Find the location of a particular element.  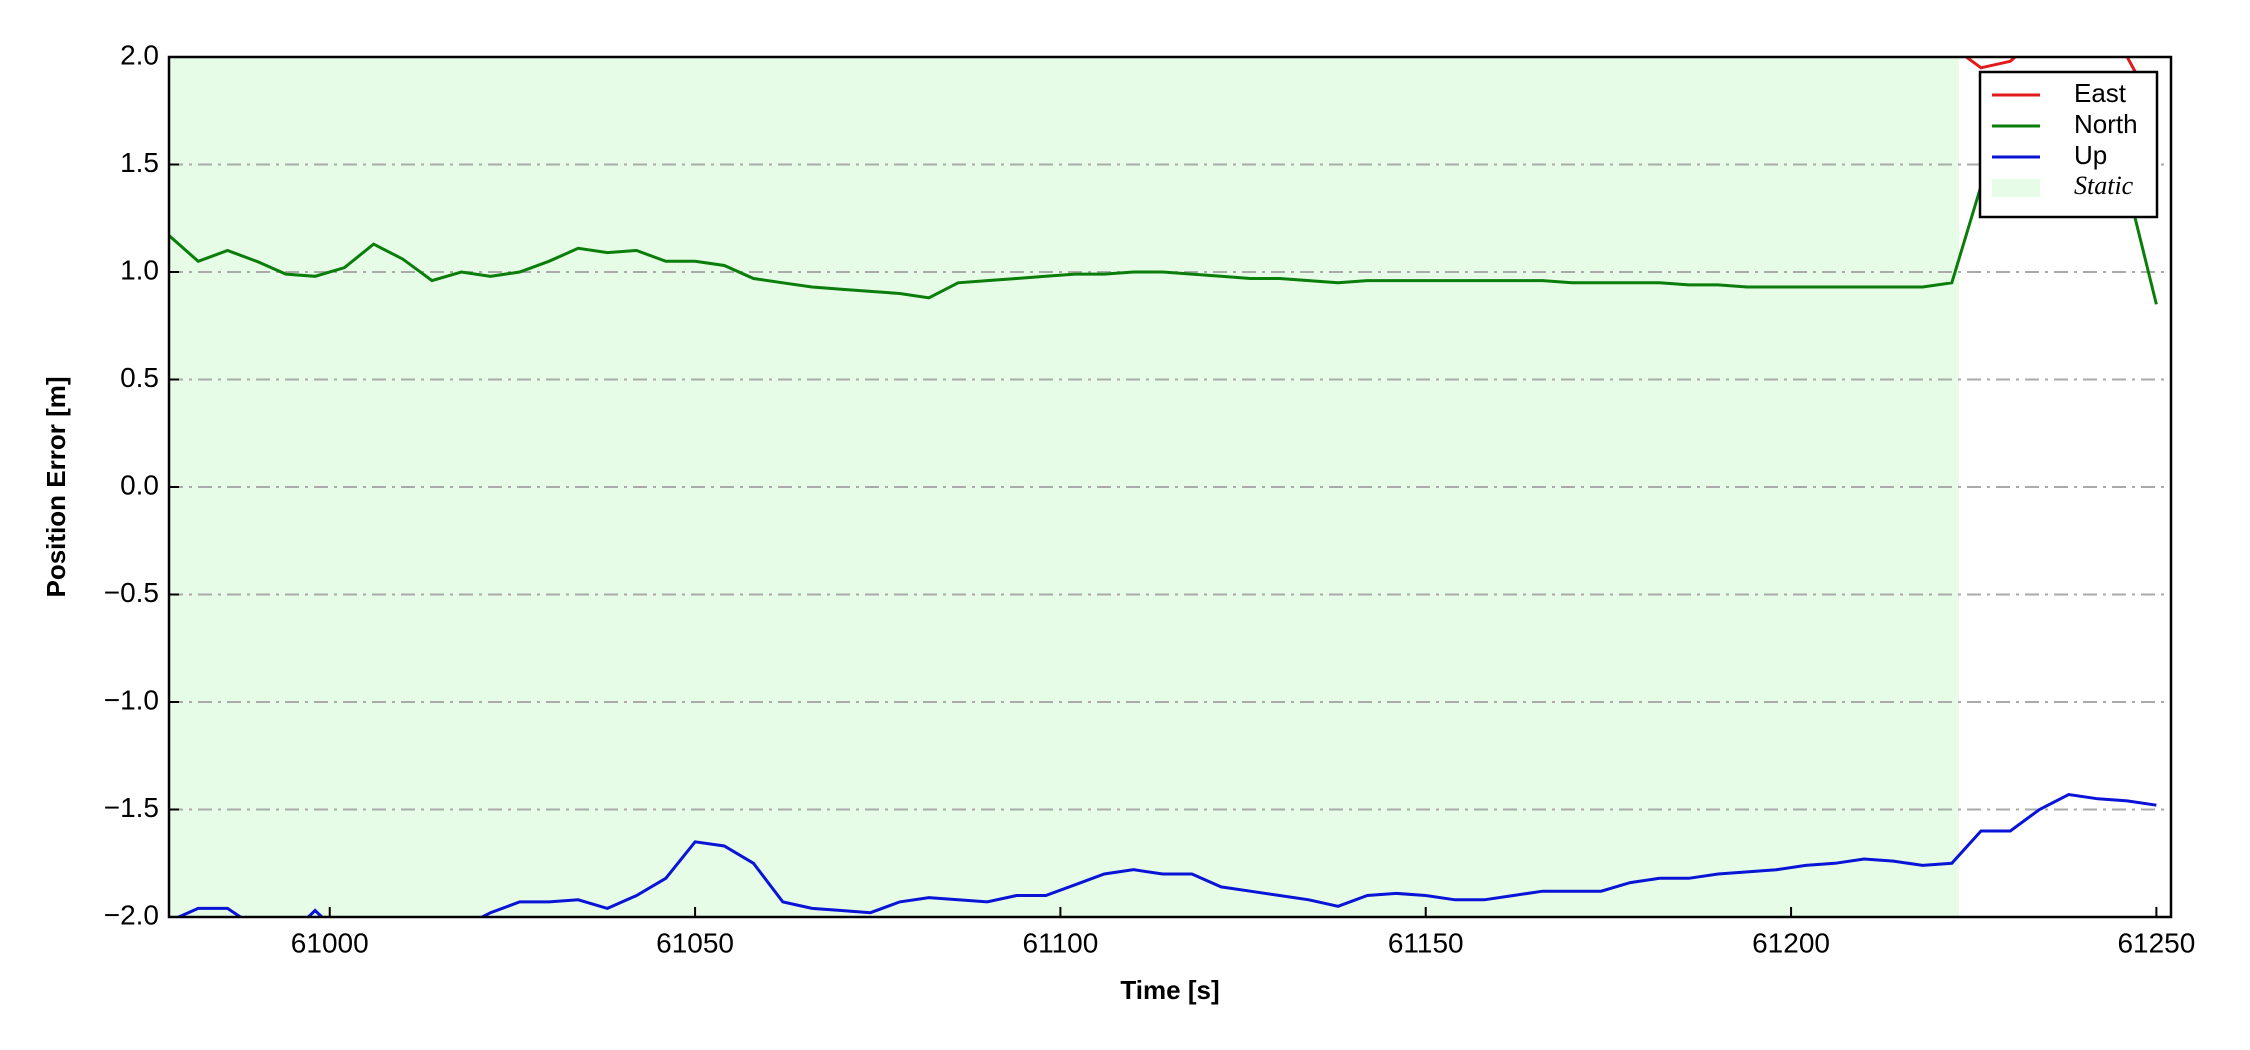

x-axis-label: Time [s] is located at coordinates (1169, 990).